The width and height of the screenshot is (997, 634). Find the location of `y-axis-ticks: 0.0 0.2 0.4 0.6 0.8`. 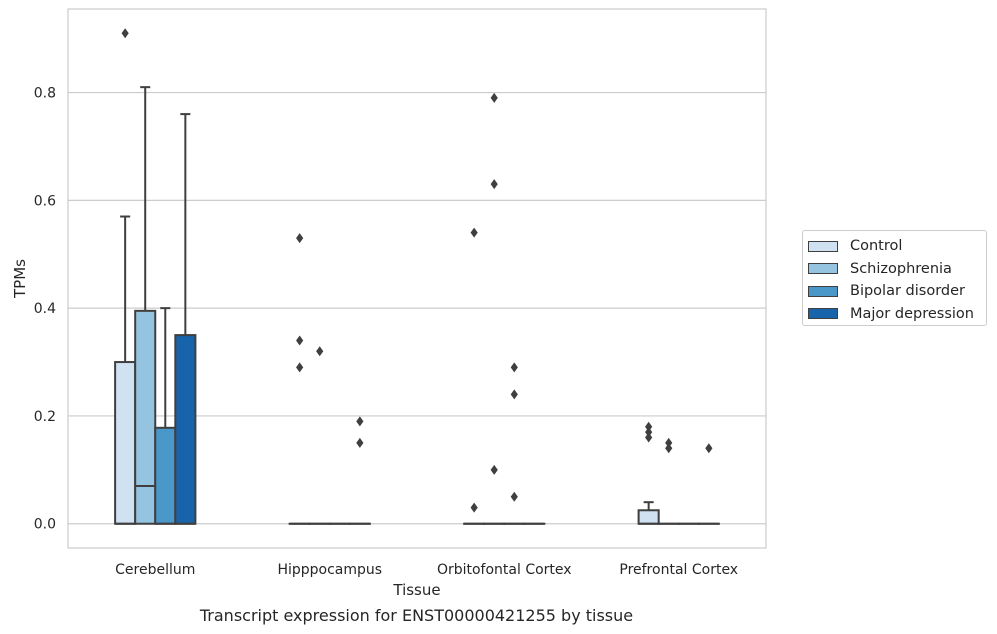

y-axis-ticks: 0.0 0.2 0.4 0.6 0.8 is located at coordinates (45, 309).